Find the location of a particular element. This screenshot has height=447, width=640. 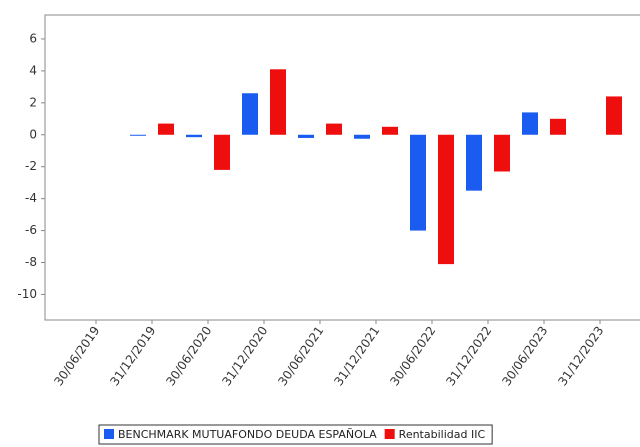

y-tick-label: -2 is located at coordinates (31, 166).